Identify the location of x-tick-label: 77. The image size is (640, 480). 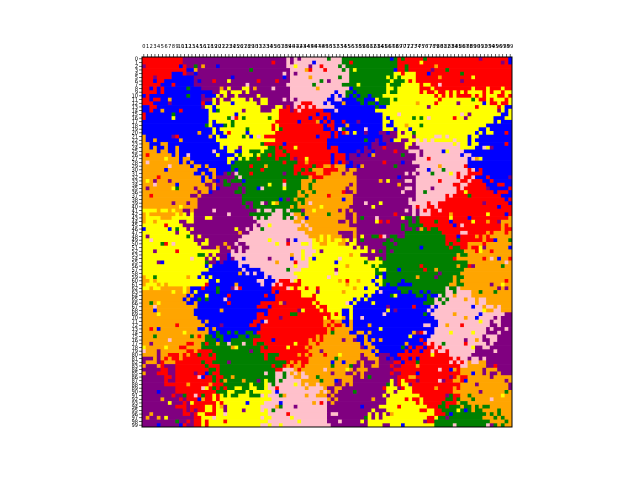
(429, 47).